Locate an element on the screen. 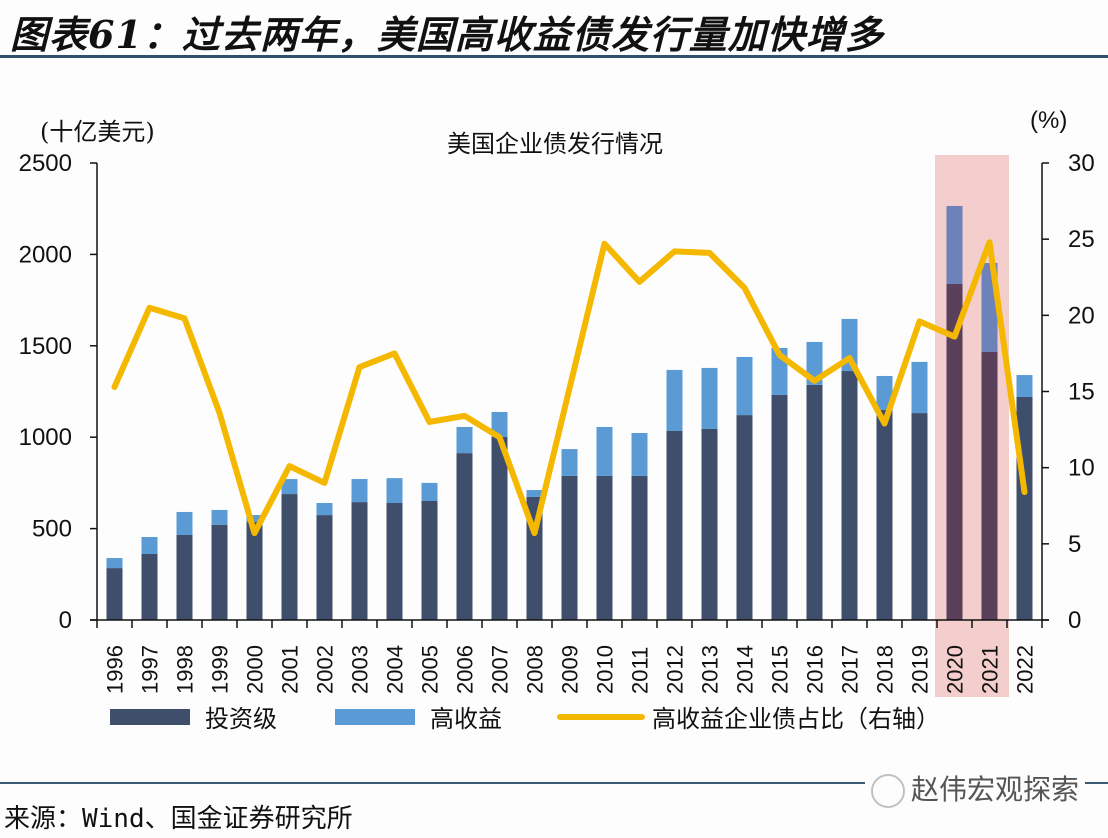 The width and height of the screenshot is (1108, 838). legend-swatch-high-yield is located at coordinates (375, 717).